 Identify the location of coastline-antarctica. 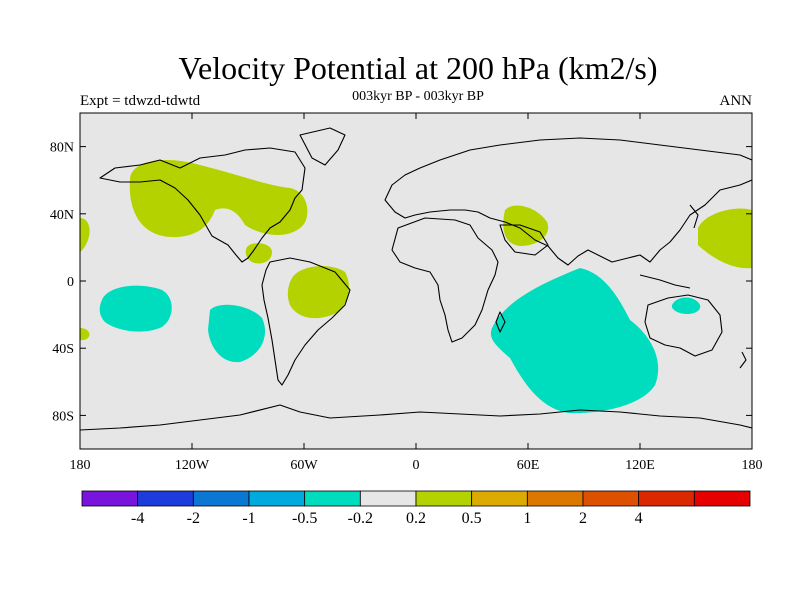
(416, 417).